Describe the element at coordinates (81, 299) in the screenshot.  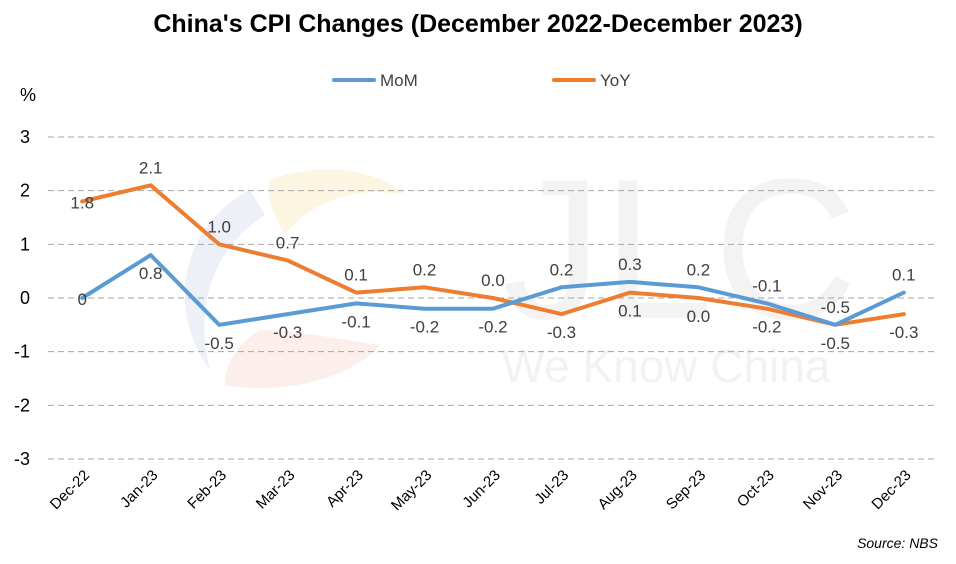
I see `data-label-mom: 0` at that location.